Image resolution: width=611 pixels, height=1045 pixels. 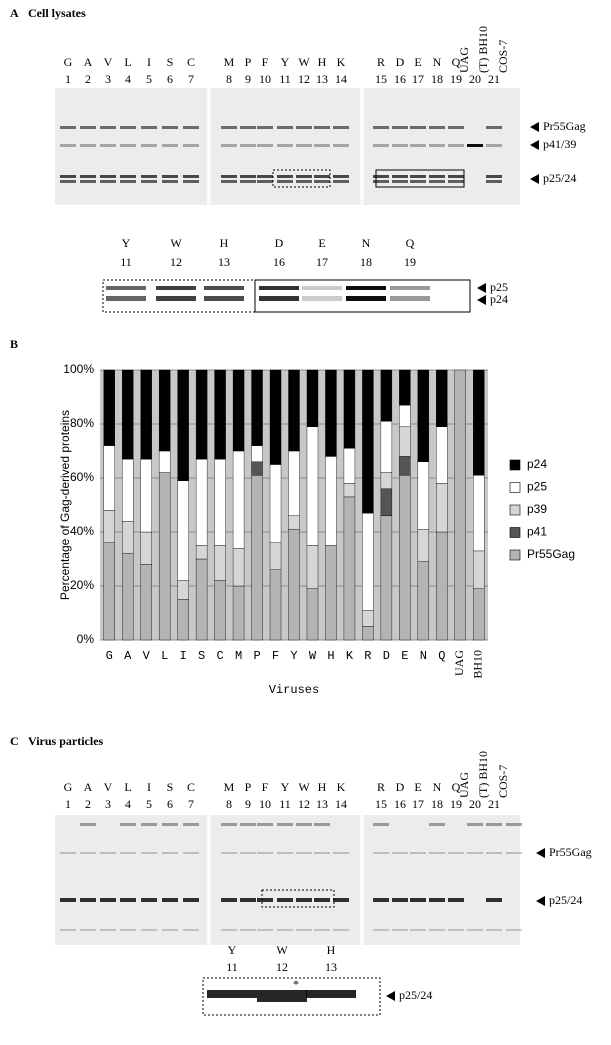 What do you see at coordinates (499, 287) in the screenshot?
I see `band-marker: p25` at bounding box center [499, 287].